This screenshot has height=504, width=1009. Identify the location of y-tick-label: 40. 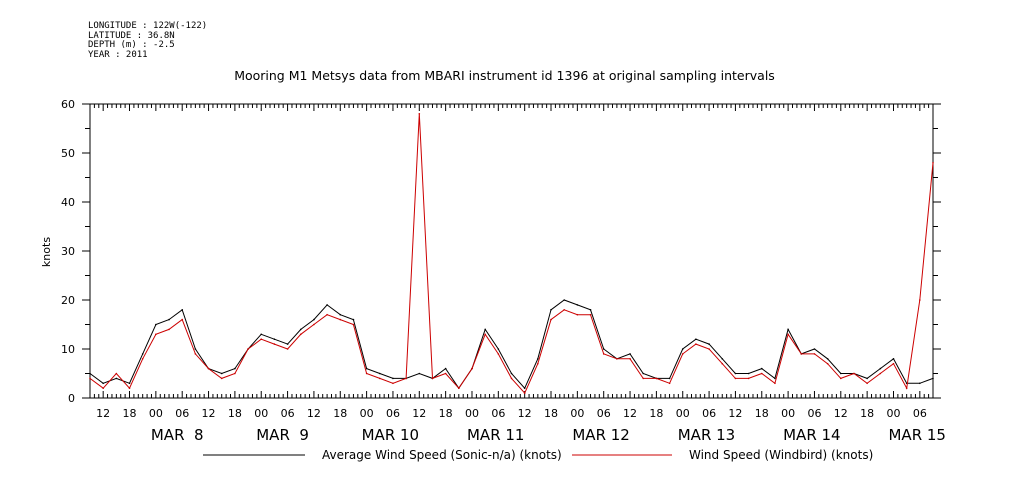
(68, 202).